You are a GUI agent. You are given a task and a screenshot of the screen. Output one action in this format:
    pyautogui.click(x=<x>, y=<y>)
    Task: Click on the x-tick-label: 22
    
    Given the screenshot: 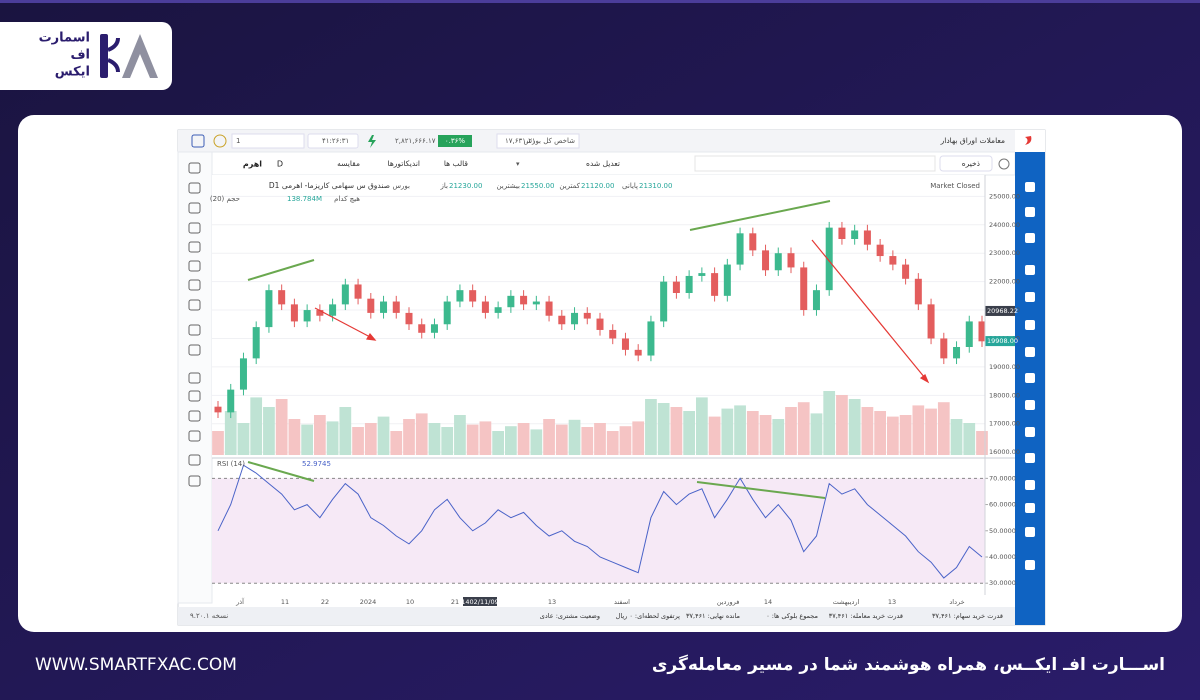 What is the action you would take?
    pyautogui.click(x=325, y=602)
    